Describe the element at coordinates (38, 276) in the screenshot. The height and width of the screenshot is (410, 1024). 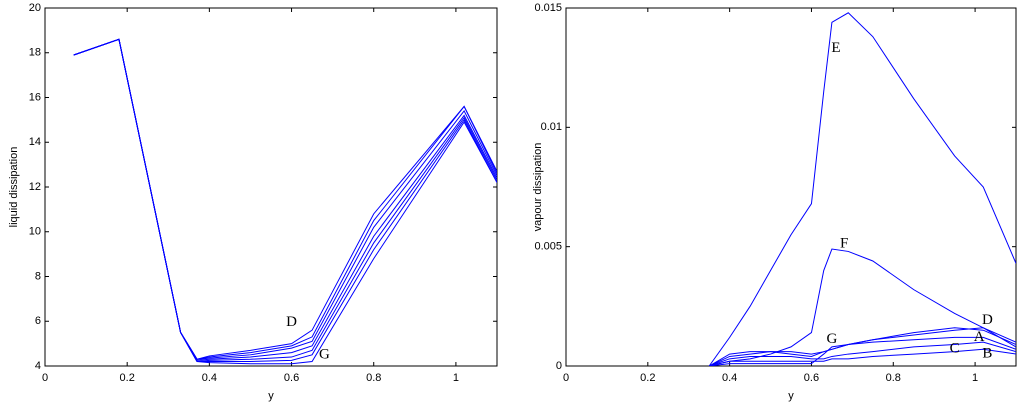
I see `y-tick-label: 8` at that location.